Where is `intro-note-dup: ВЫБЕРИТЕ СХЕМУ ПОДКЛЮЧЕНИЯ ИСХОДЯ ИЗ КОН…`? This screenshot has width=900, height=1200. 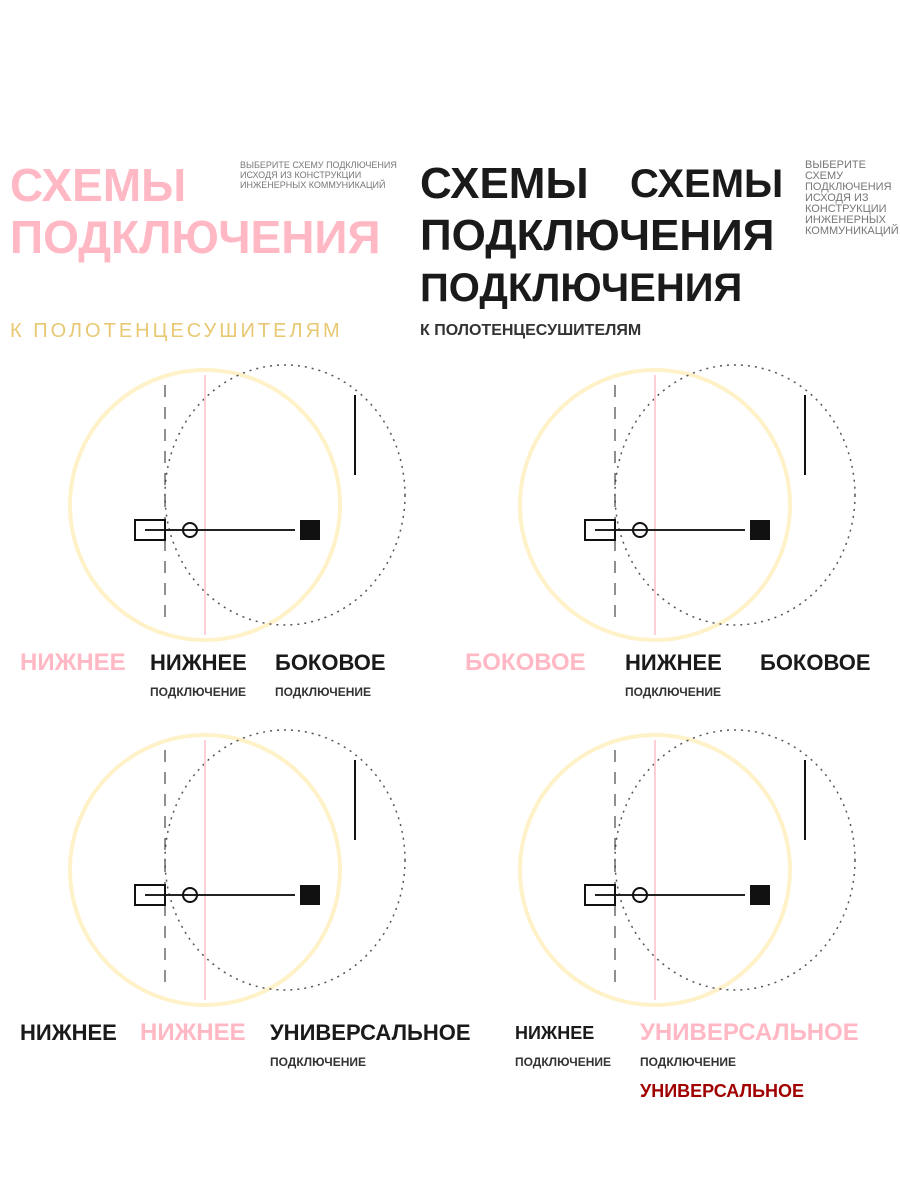 intro-note-dup: ВЫБЕРИТЕ СХЕМУ ПОДКЛЮЧЕНИЯ ИСХОДЯ ИЗ КОН… is located at coordinates (852, 198).